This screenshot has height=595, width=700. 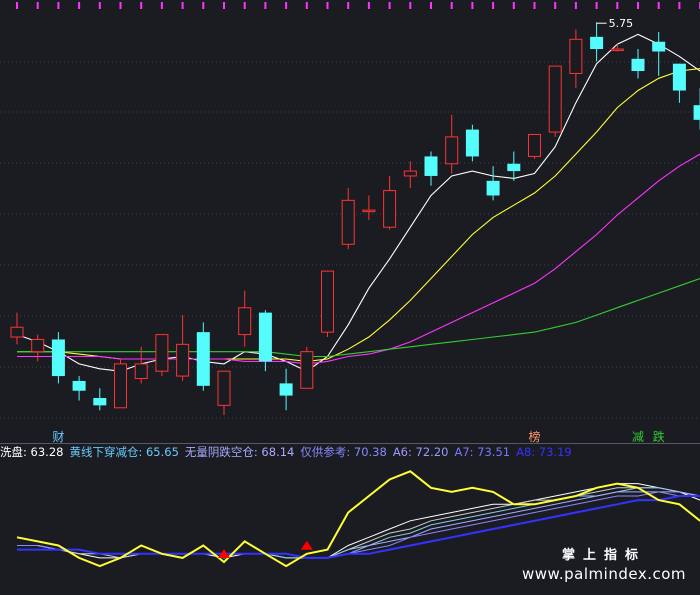 I want to click on price-annotation-label: 5.75, so click(x=621, y=23).